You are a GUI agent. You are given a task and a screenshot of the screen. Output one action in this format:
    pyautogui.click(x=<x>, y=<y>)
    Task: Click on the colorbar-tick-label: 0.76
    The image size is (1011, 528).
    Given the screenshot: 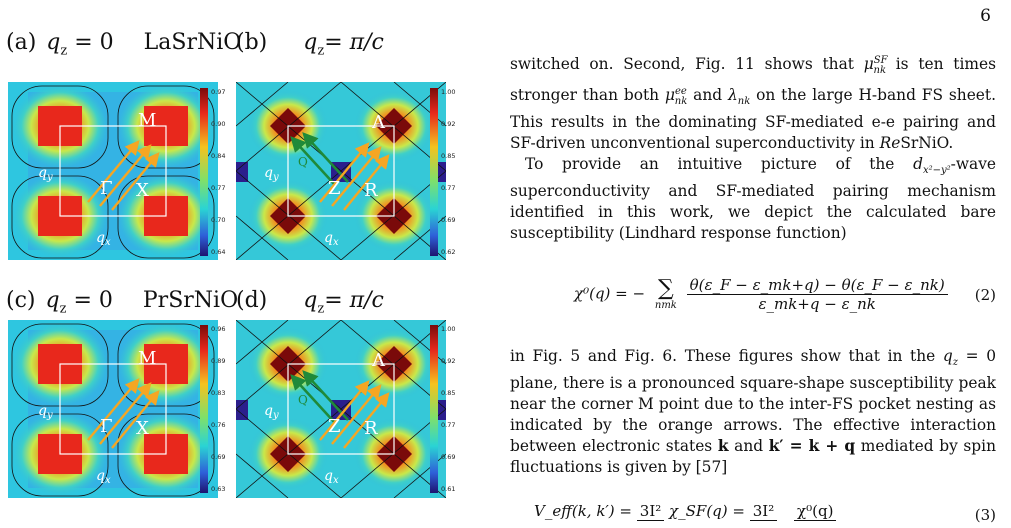 What is the action you would take?
    pyautogui.click(x=218, y=425)
    